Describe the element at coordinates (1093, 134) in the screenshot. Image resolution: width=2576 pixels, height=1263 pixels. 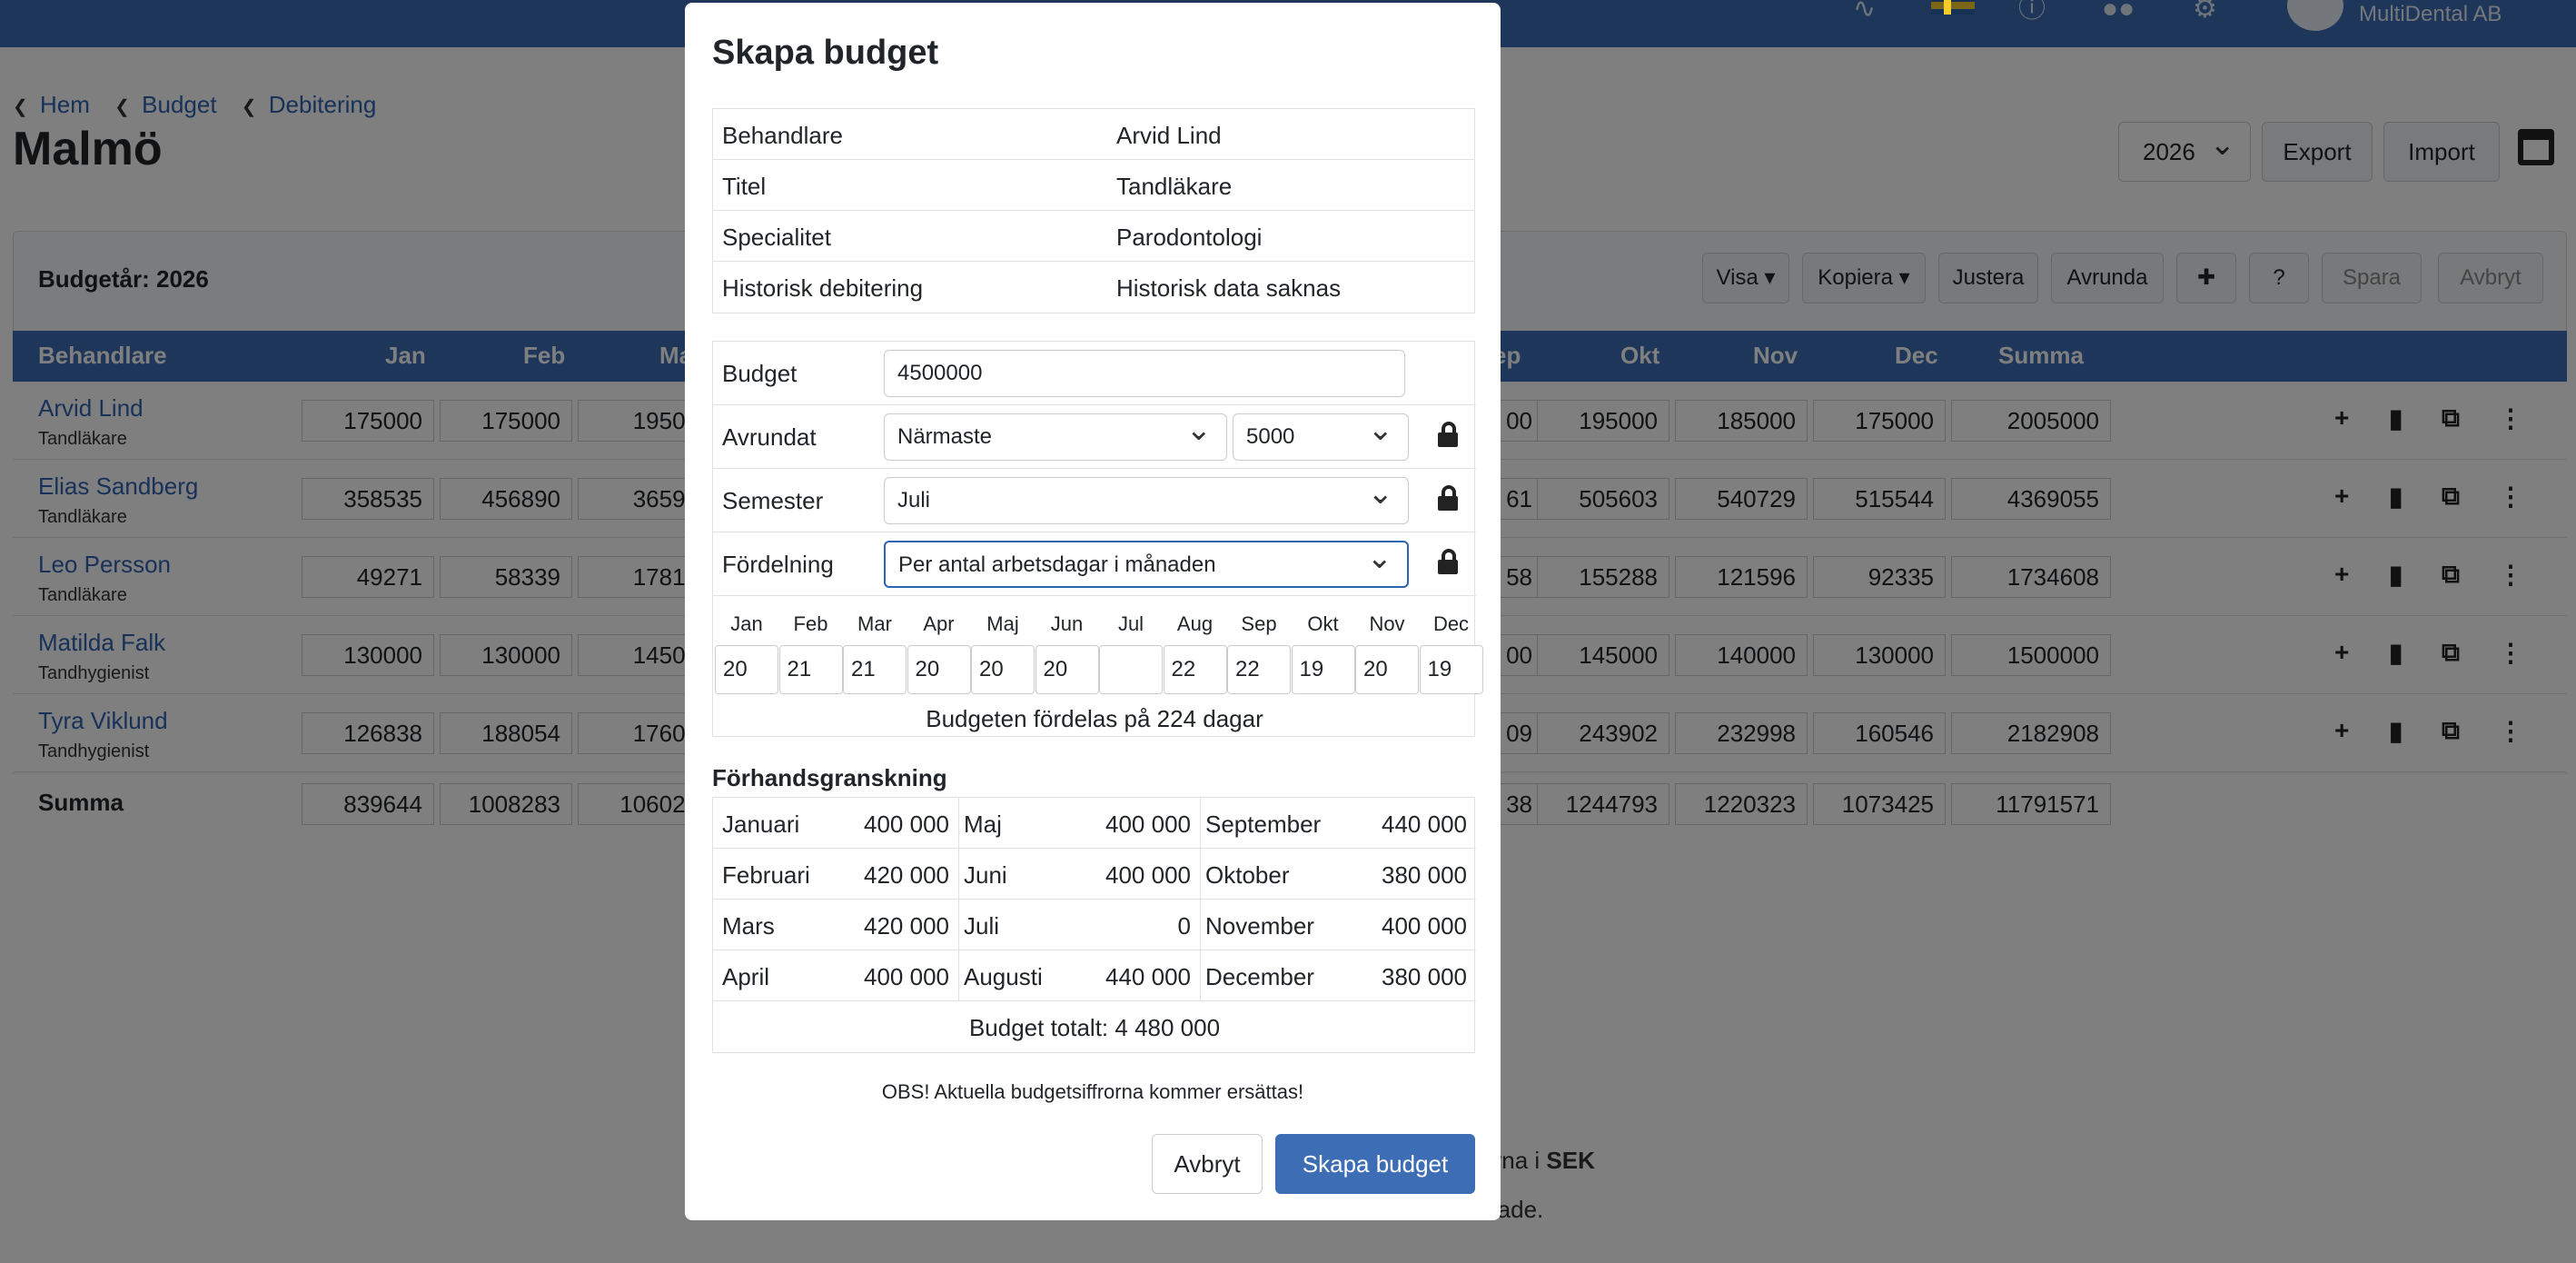
I see `info-row-behandlare: Behandlare Arvid Lind` at that location.